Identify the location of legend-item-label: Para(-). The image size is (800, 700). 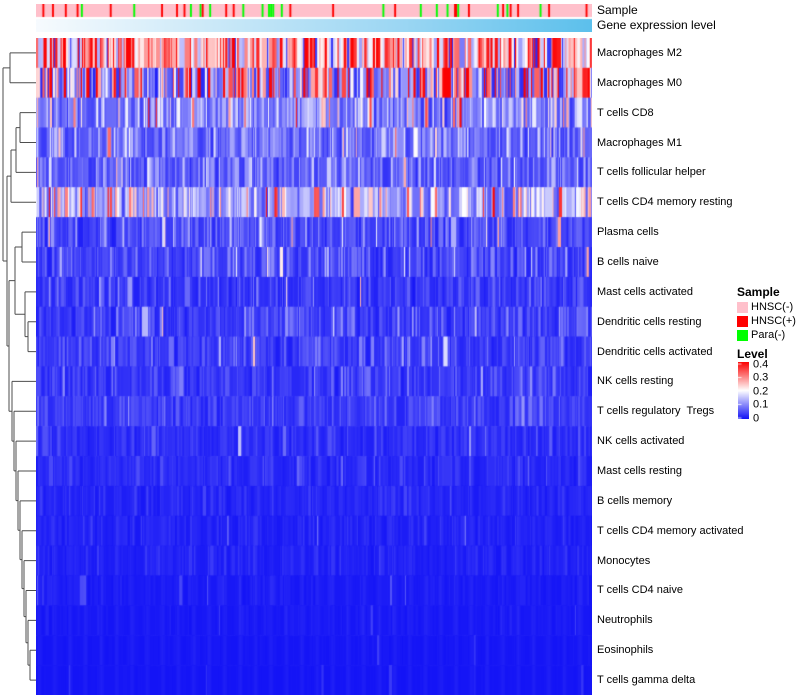
(768, 335).